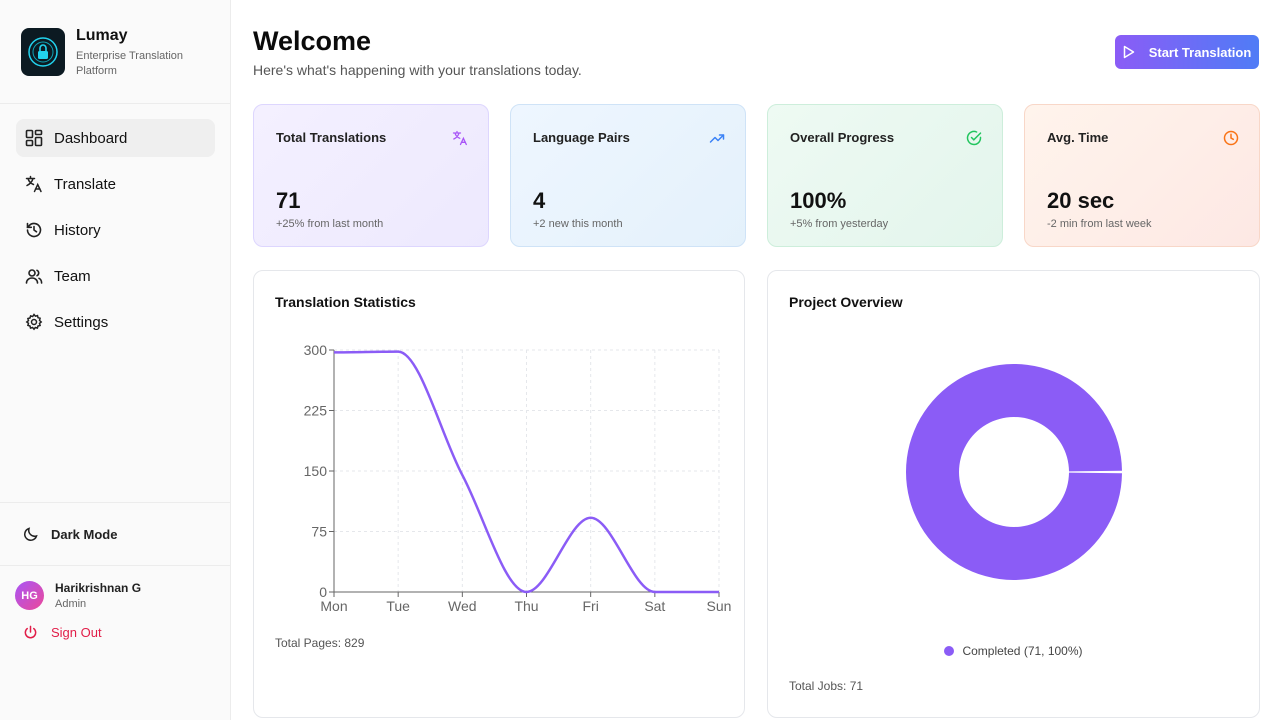 This screenshot has width=1280, height=720. I want to click on total-pages-label: Total Pages: 829, so click(320, 643).